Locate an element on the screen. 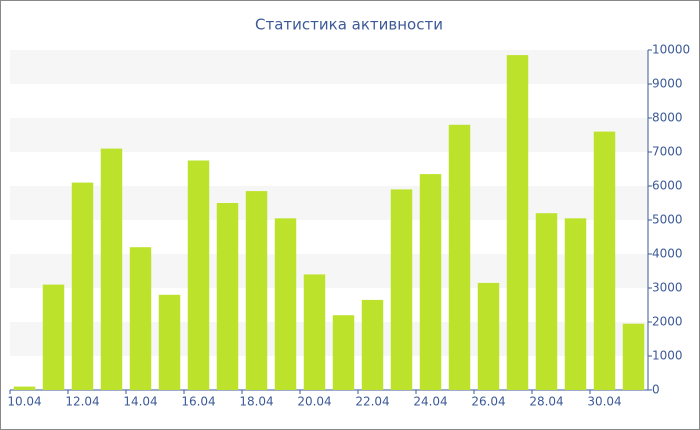 The height and width of the screenshot is (430, 700). y-tick-label: 4000 is located at coordinates (667, 254).